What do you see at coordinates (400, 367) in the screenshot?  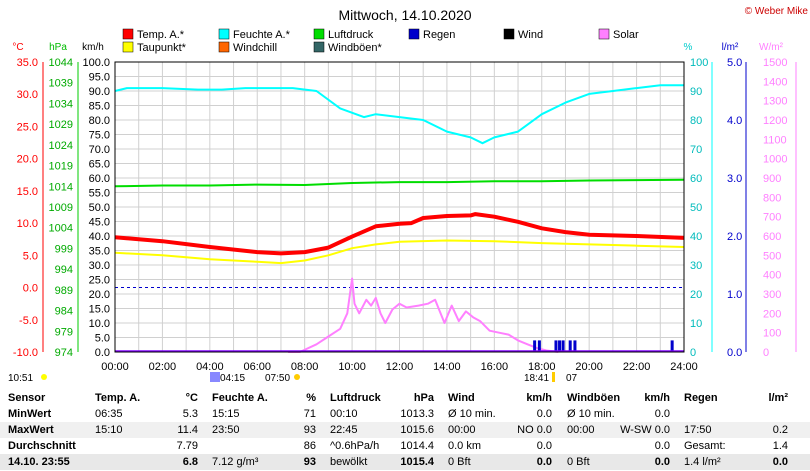 I see `tick-label-x: 12:00` at bounding box center [400, 367].